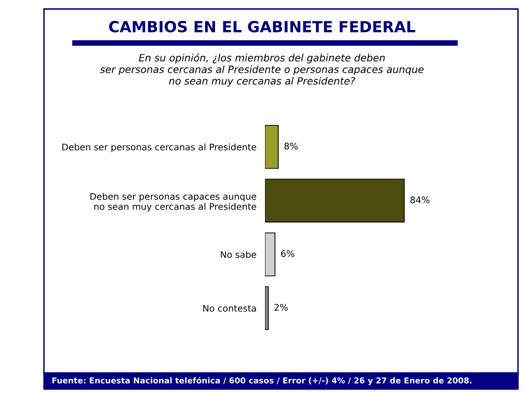  Describe the element at coordinates (281, 307) in the screenshot. I see `data-label: 2%` at that location.